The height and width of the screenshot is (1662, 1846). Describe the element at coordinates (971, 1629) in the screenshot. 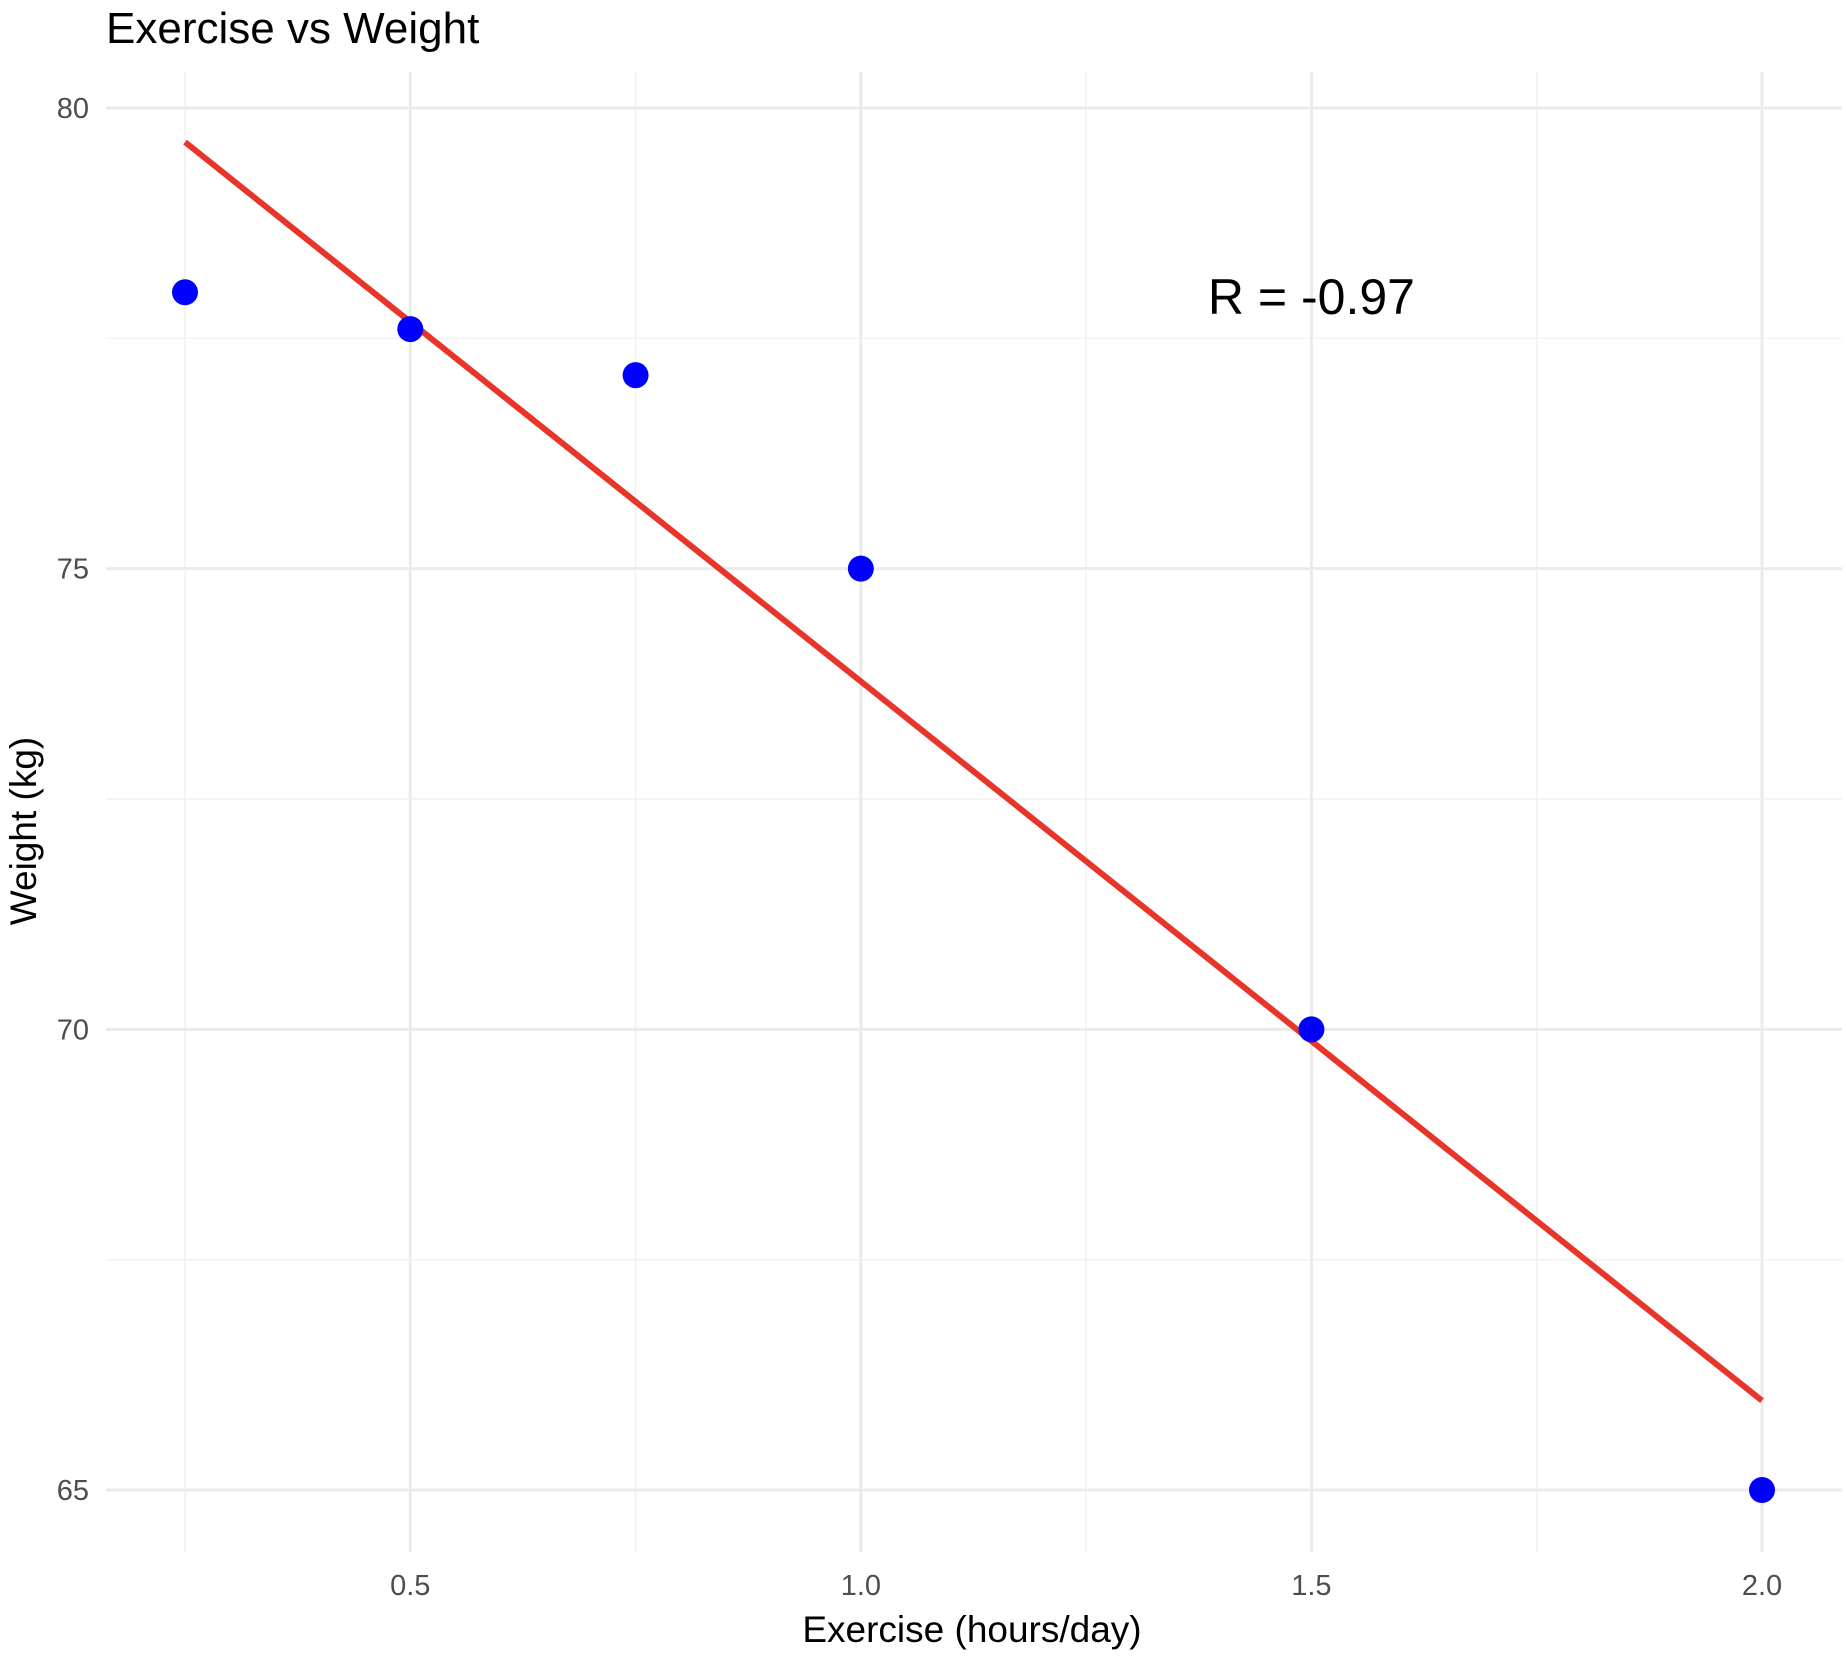

I see `x-axis-title: Exercise (hours/day)` at that location.